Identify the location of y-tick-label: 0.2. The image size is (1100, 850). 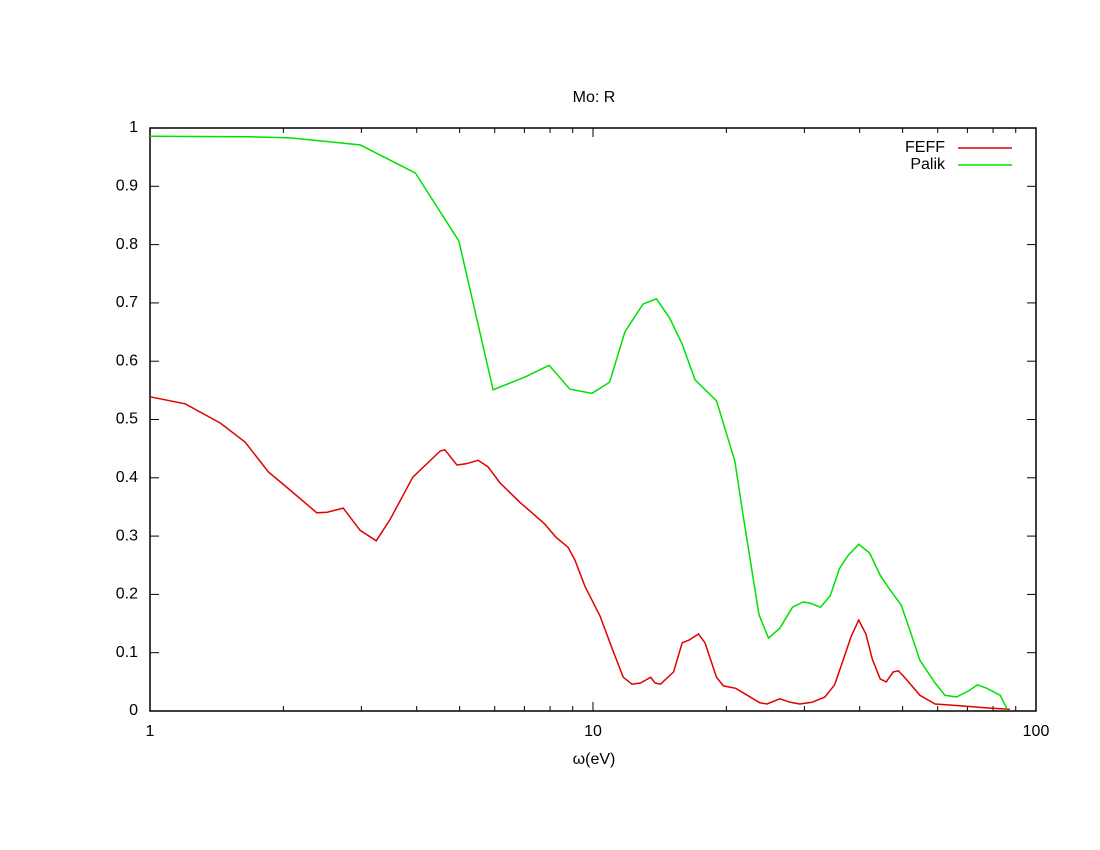
(127, 594).